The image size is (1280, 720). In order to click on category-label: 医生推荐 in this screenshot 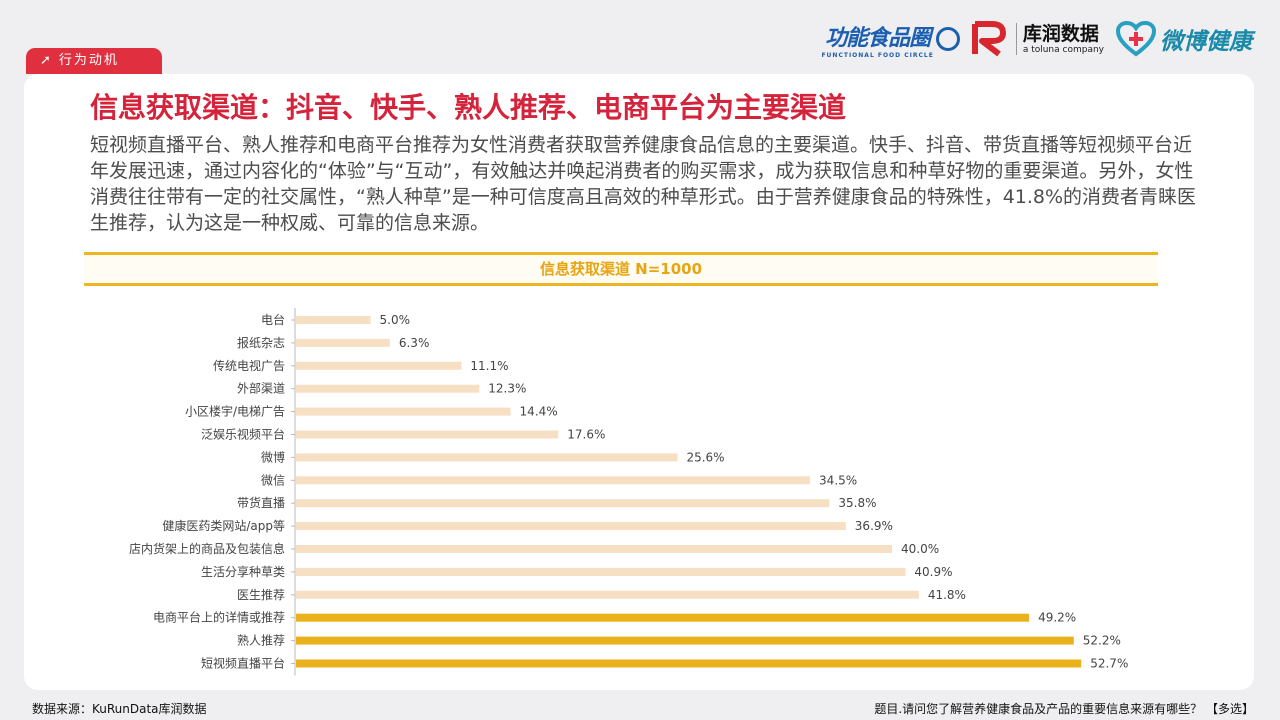, I will do `click(261, 595)`.